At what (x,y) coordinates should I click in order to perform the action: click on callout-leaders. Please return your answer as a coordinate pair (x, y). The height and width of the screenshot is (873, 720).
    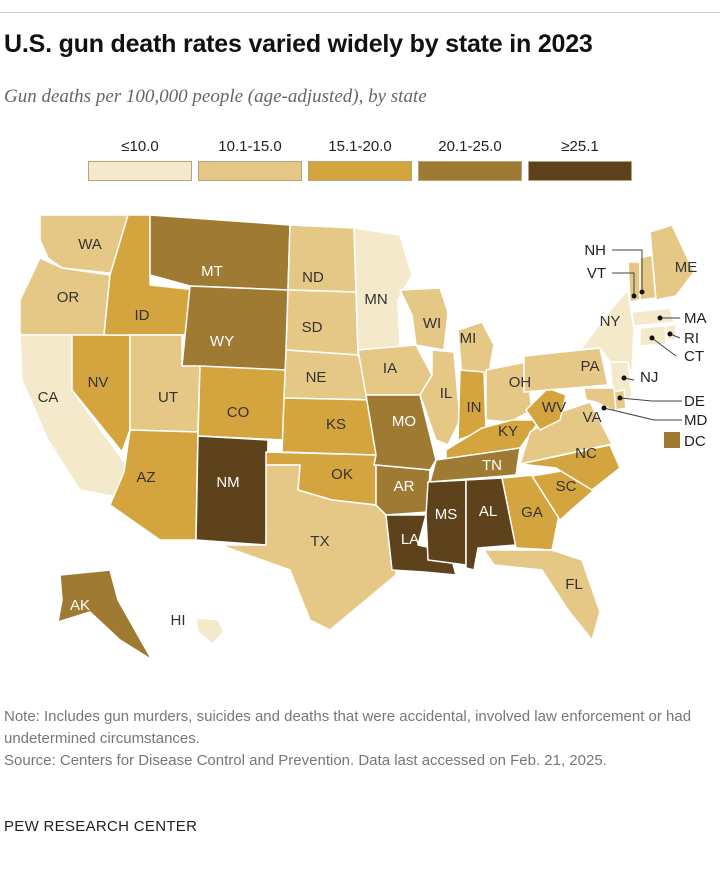
    Looking at the image, I should click on (641, 335).